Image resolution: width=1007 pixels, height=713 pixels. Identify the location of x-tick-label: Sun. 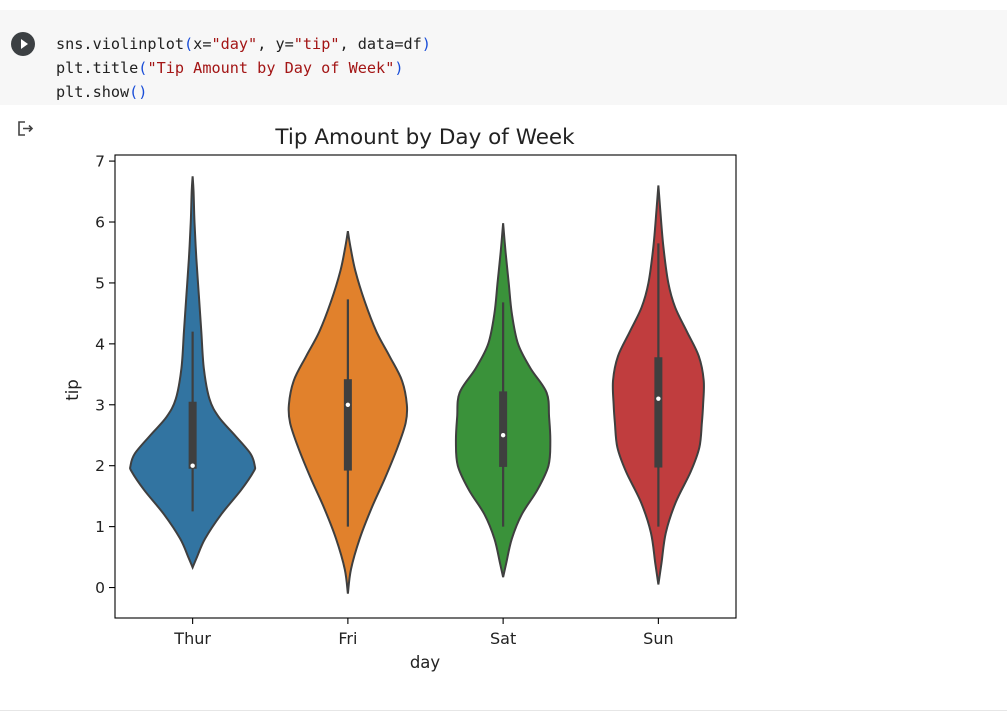
(658, 638).